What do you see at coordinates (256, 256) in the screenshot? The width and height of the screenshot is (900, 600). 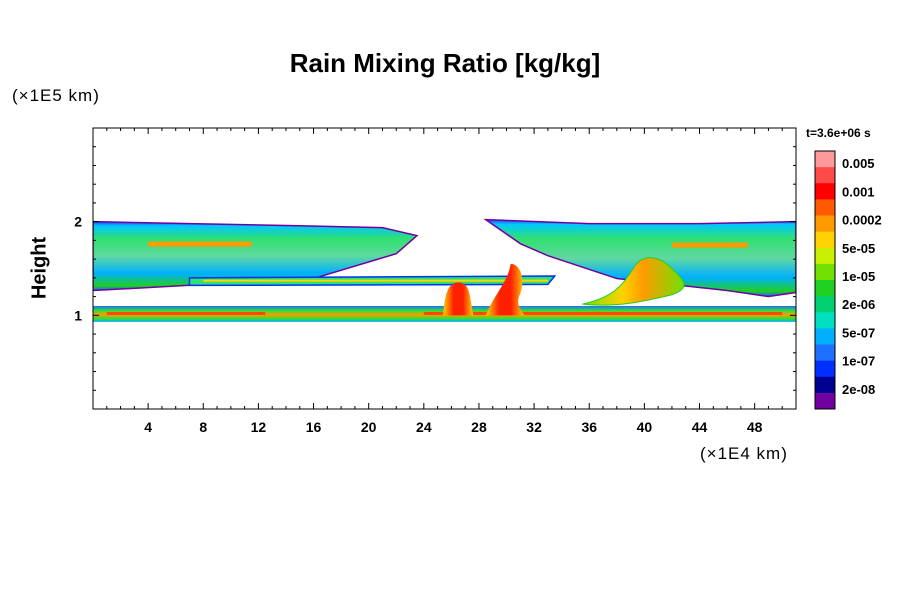 I see `upper-band-left` at bounding box center [256, 256].